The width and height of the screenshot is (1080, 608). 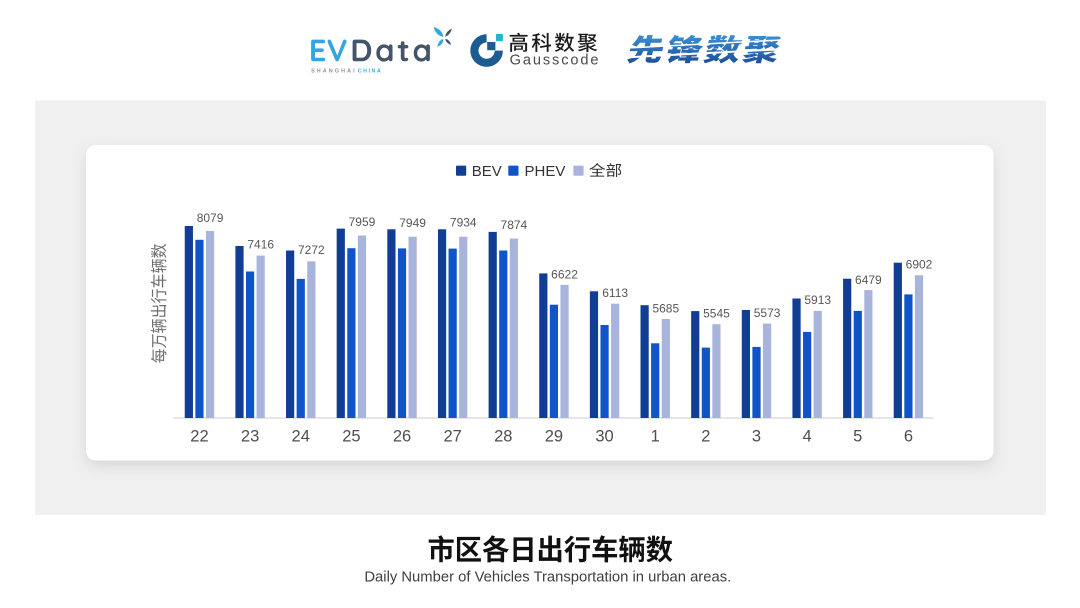 What do you see at coordinates (817, 300) in the screenshot?
I see `svg-text: 5913` at bounding box center [817, 300].